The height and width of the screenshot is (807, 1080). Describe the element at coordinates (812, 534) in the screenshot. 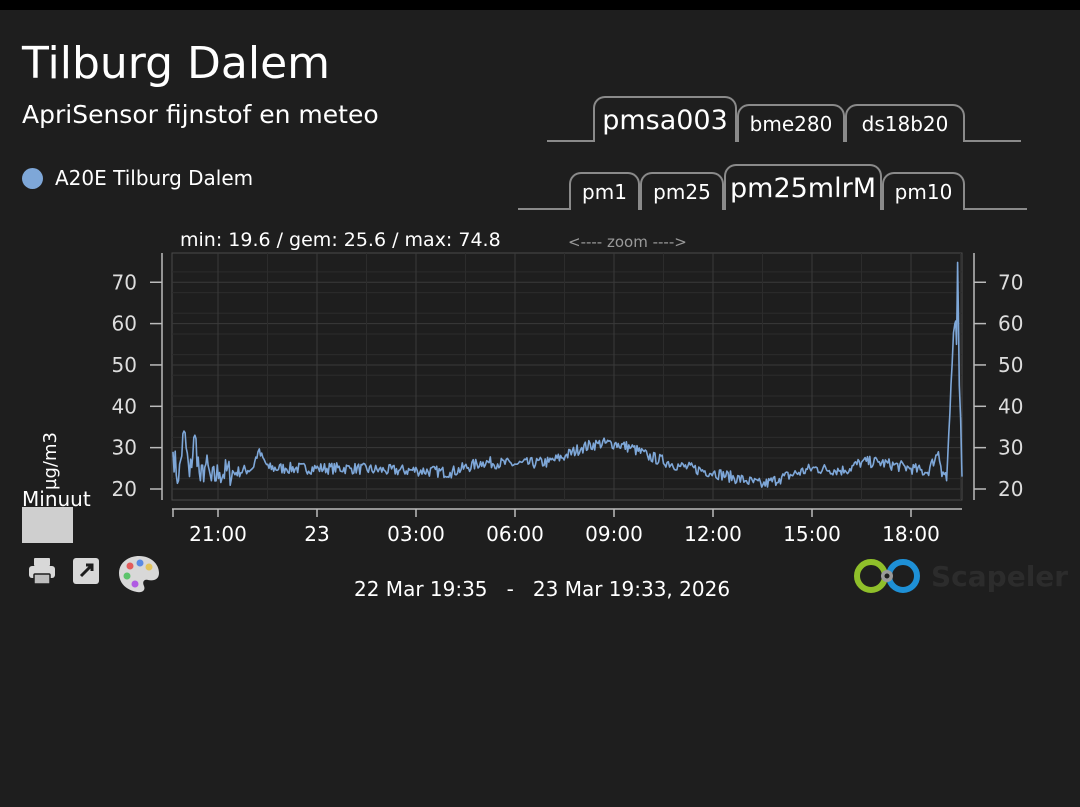

I see `x-tick-label-6: 15:00` at that location.